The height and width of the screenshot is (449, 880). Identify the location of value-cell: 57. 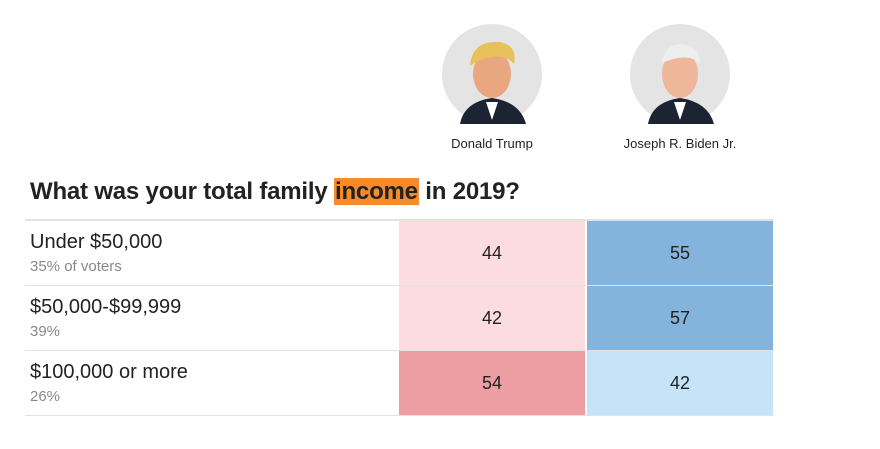
(680, 318).